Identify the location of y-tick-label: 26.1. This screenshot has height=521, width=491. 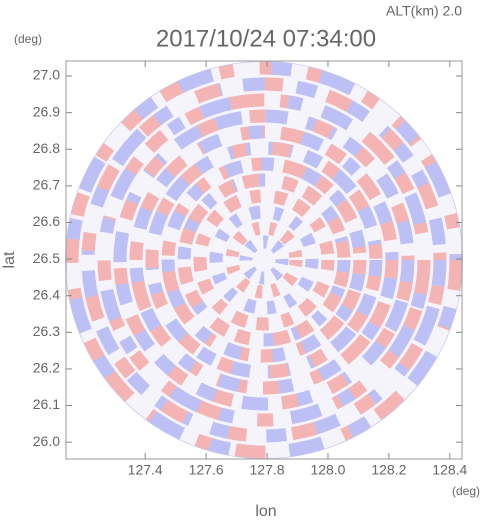
(46, 404).